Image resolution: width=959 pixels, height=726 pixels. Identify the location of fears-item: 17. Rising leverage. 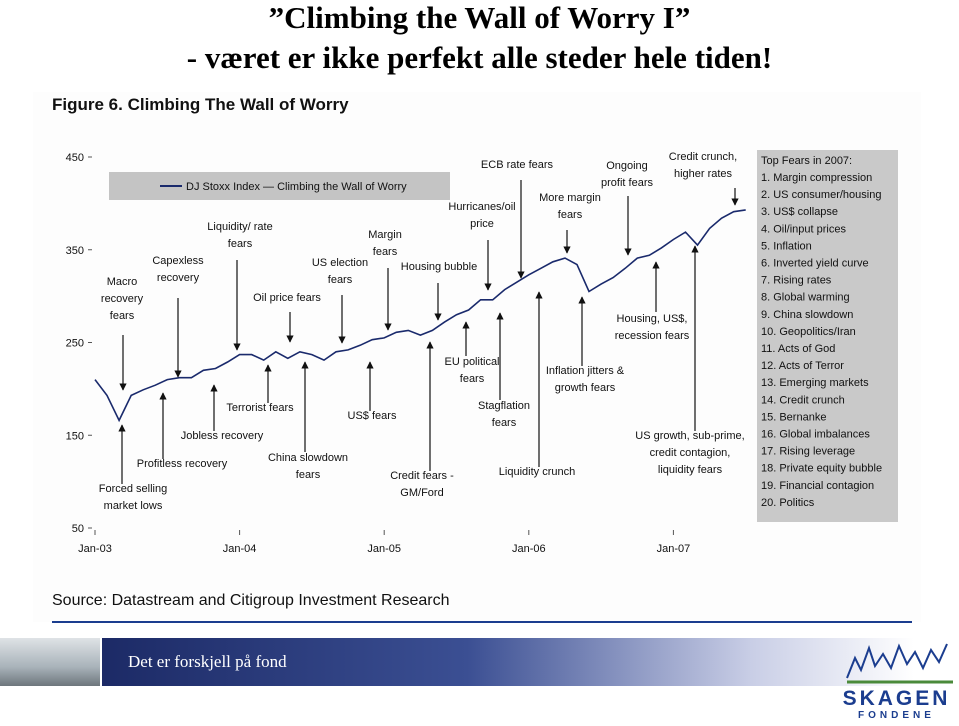
(808, 452).